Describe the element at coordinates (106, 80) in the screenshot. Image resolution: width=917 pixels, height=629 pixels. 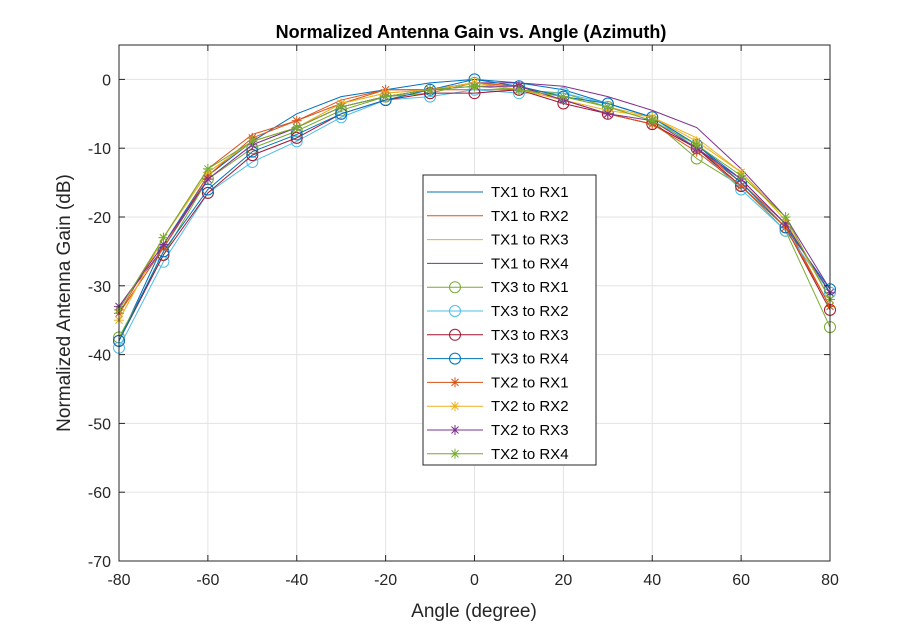
I see `y-tick-label: 0` at that location.